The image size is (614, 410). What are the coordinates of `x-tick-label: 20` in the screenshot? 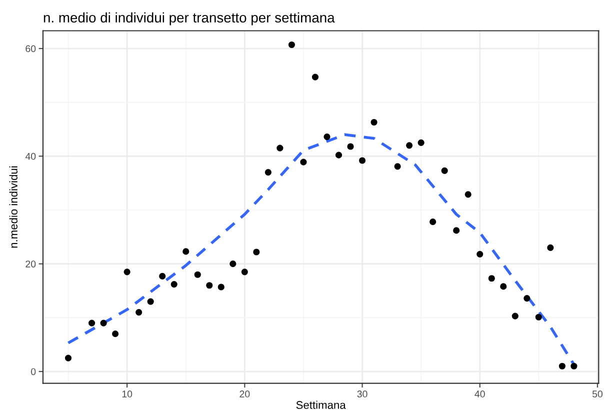 It's located at (245, 394).